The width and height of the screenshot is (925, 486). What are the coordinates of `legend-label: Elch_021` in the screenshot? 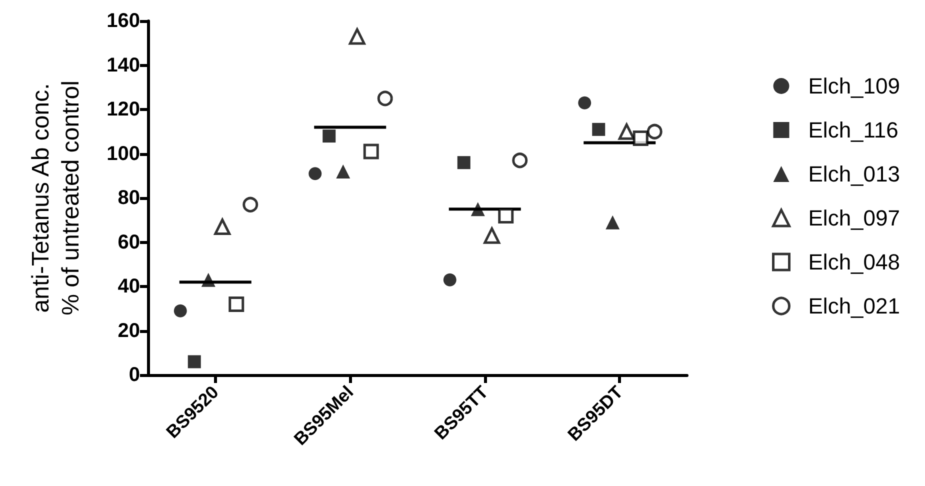 It's located at (854, 306).